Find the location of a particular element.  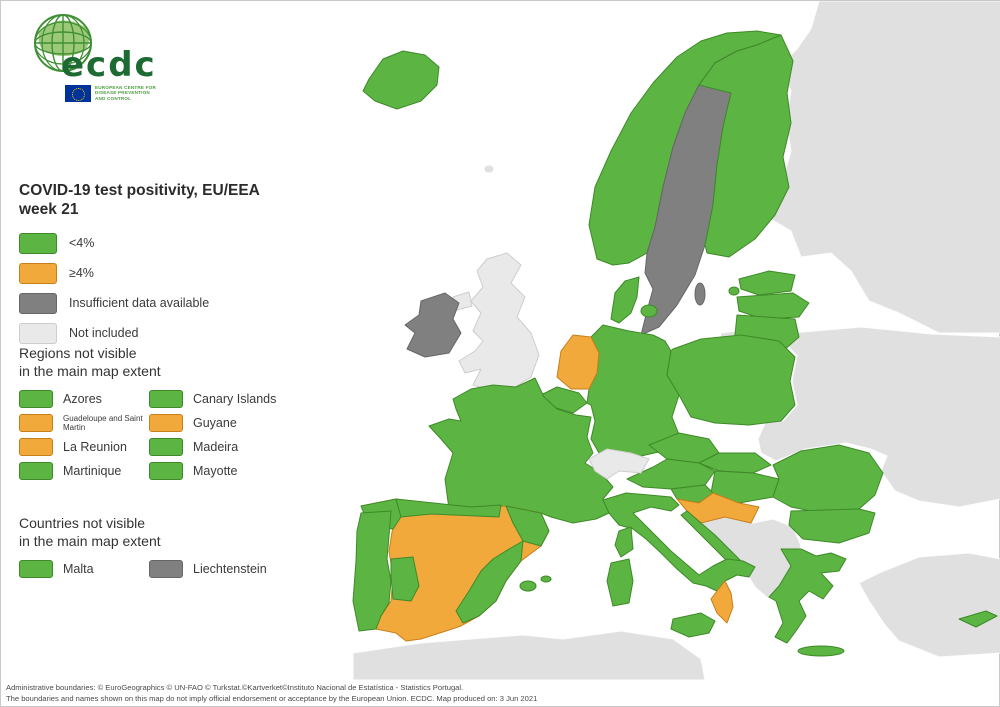

map-estonia is located at coordinates (767, 283).